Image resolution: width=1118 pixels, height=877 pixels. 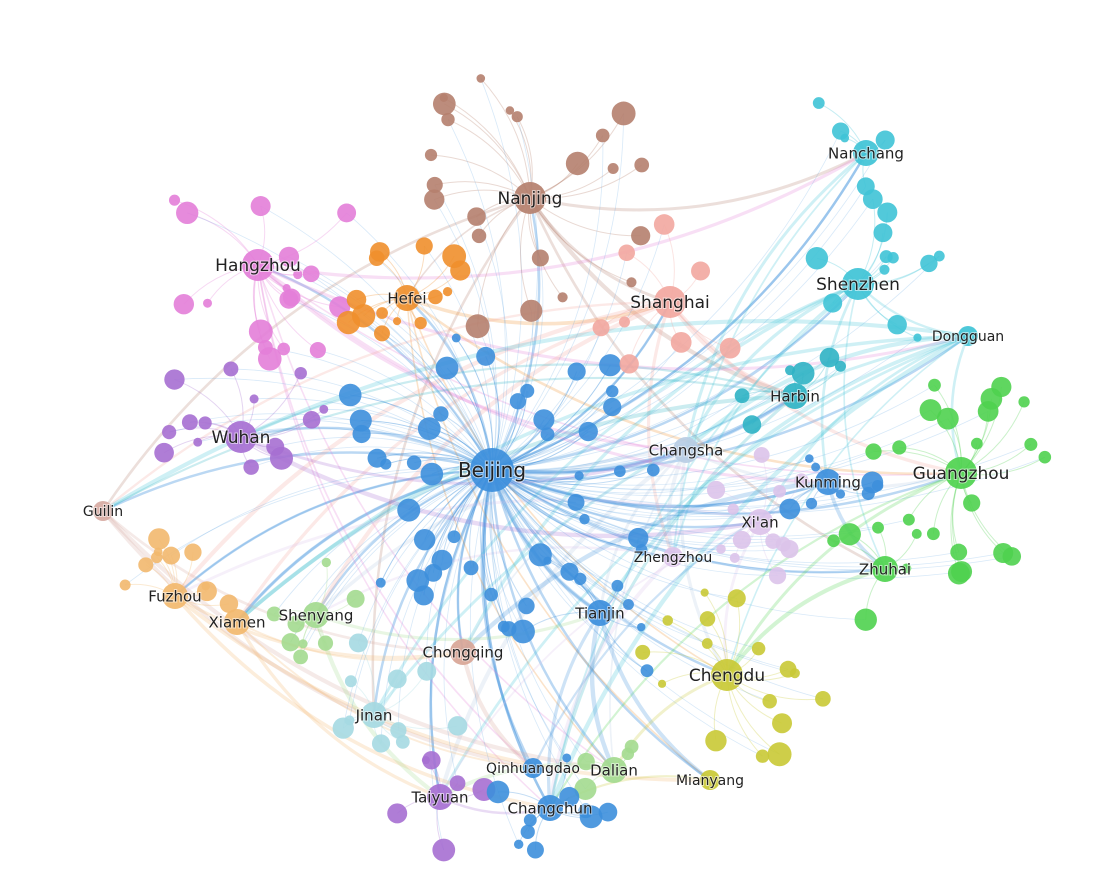 I want to click on city-node-shenzhen, so click(x=858, y=284).